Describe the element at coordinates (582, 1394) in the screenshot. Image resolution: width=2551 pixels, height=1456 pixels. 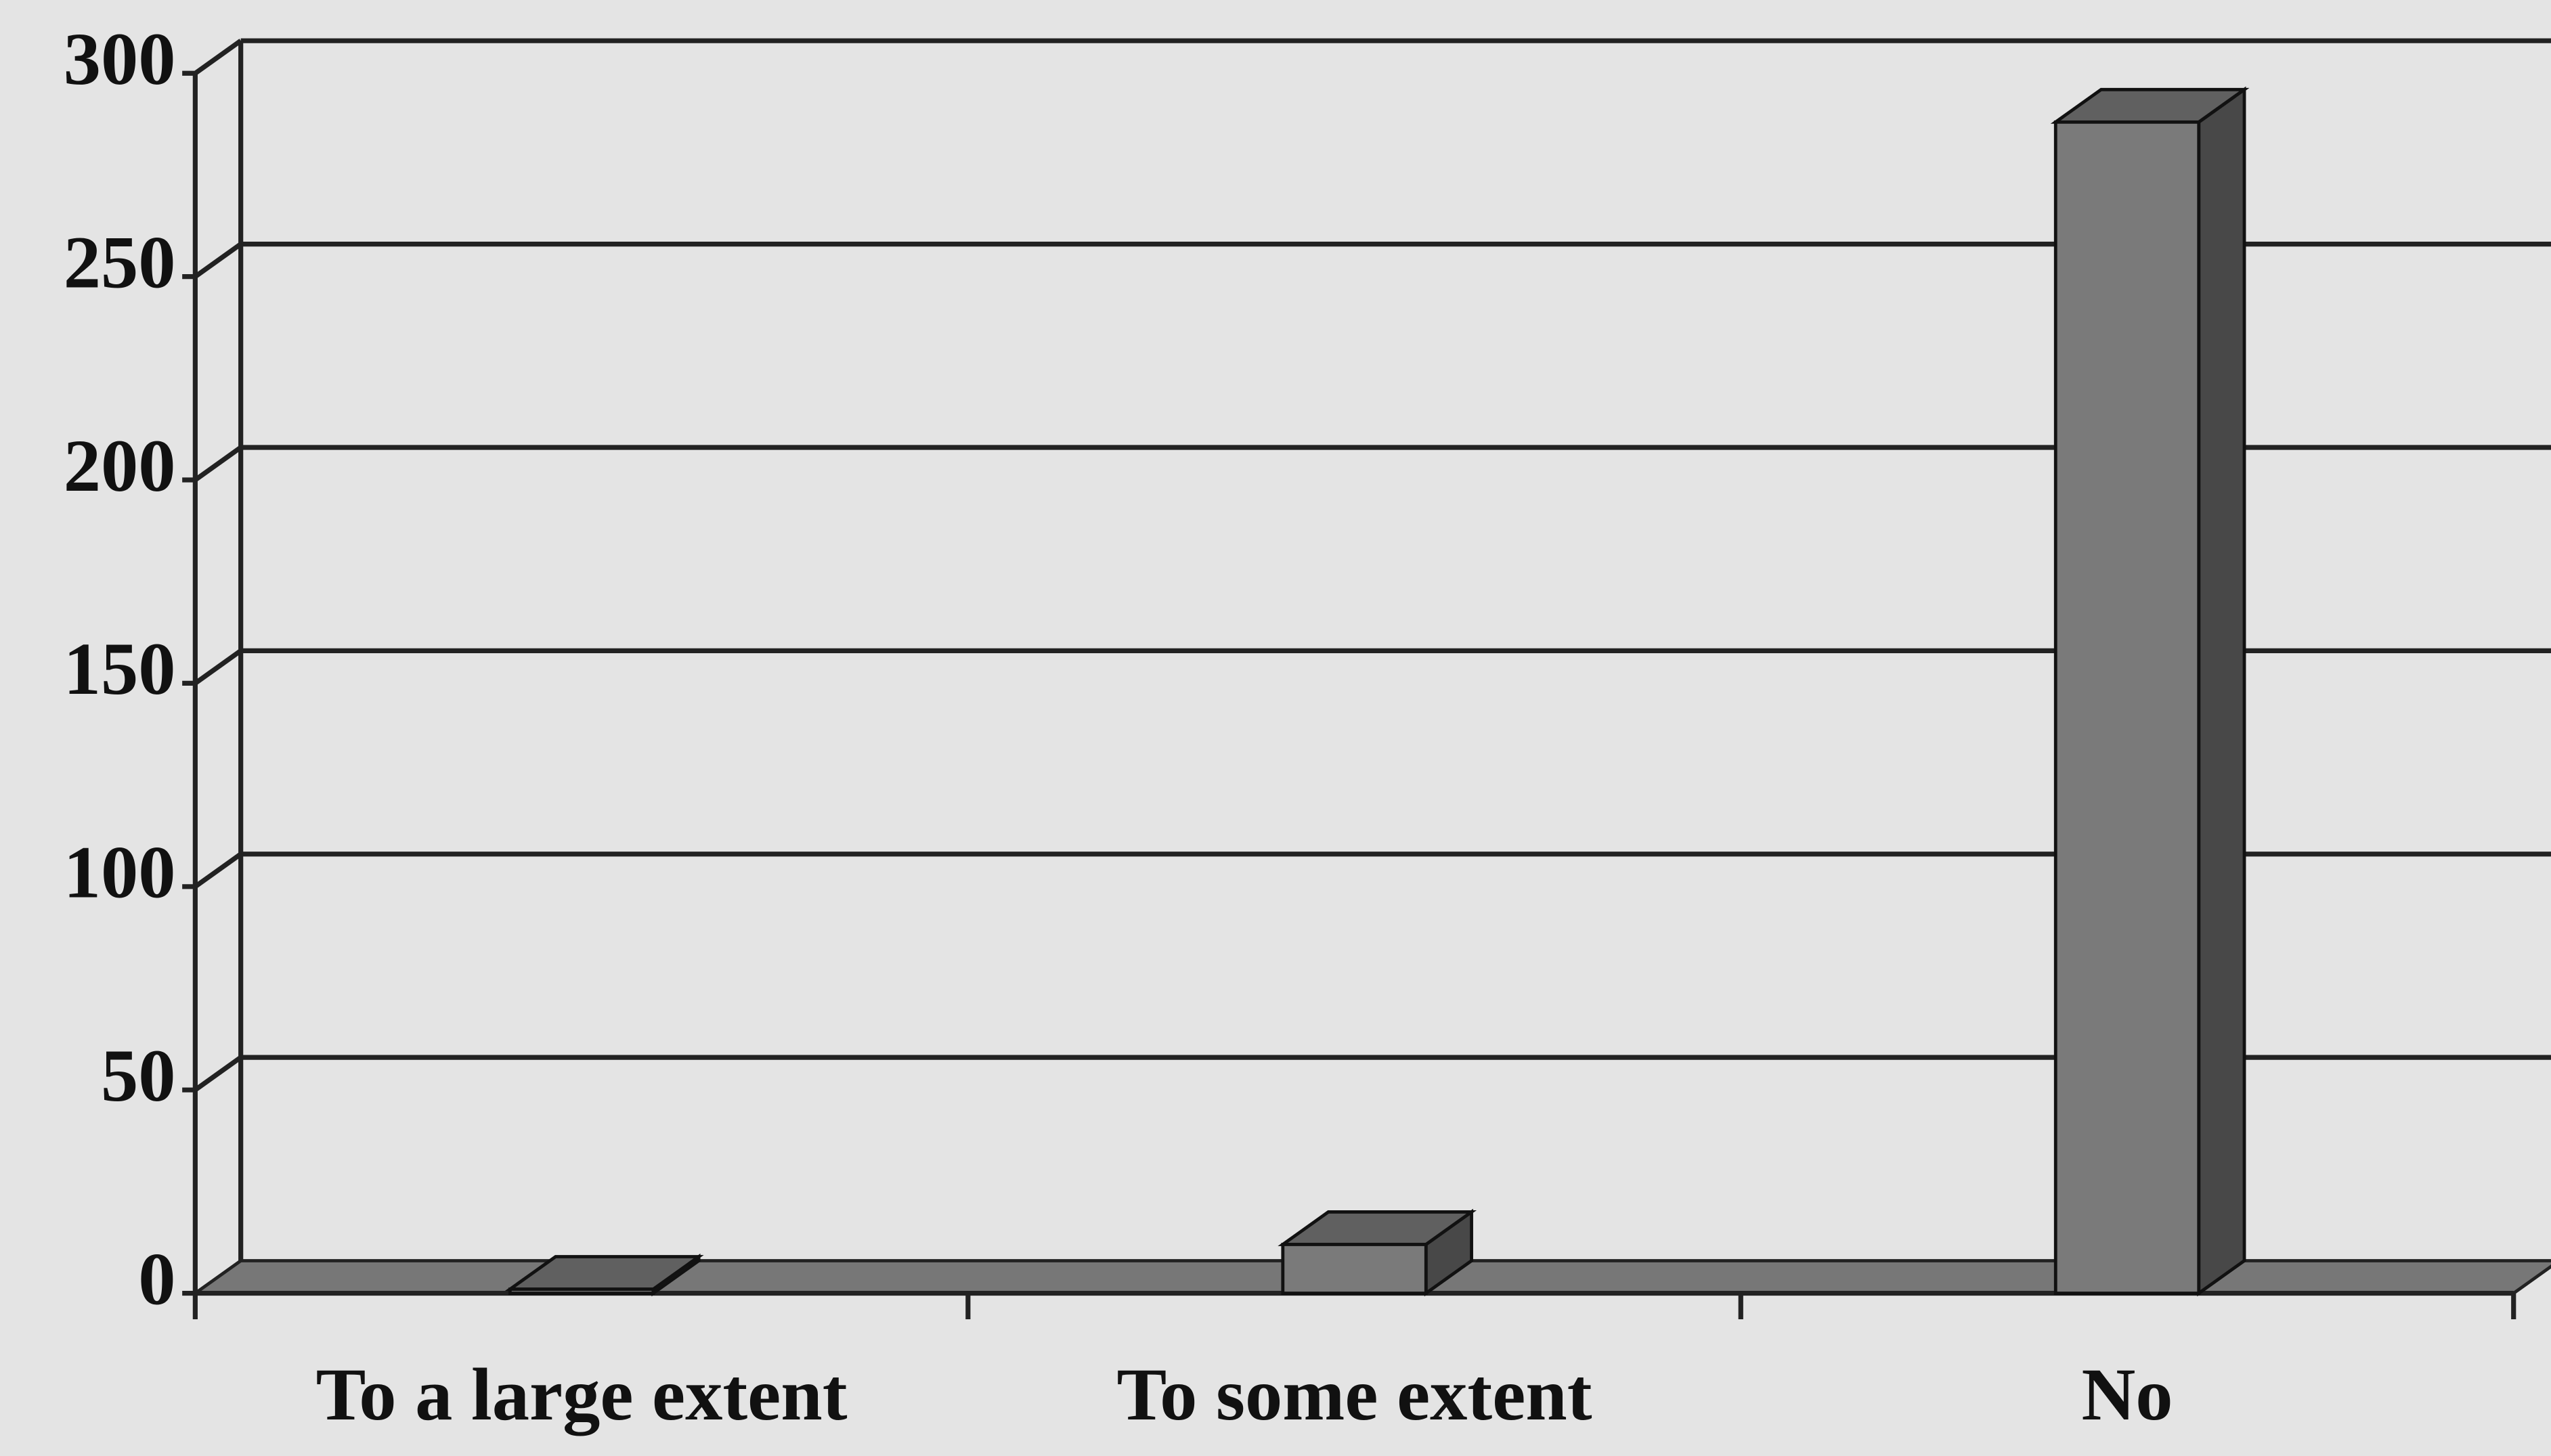
I see `x-tick-label: To a large extent` at that location.